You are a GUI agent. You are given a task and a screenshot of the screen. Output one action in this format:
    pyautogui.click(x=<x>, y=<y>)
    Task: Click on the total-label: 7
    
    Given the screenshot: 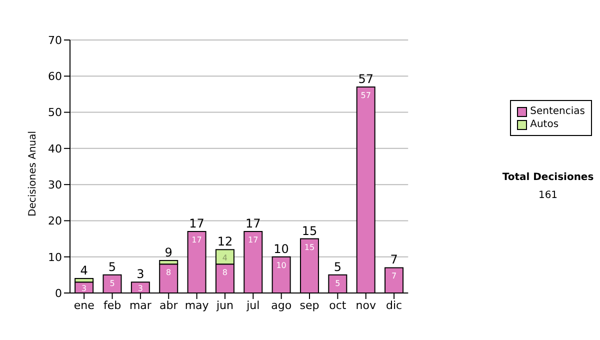 What is the action you would take?
    pyautogui.click(x=394, y=259)
    